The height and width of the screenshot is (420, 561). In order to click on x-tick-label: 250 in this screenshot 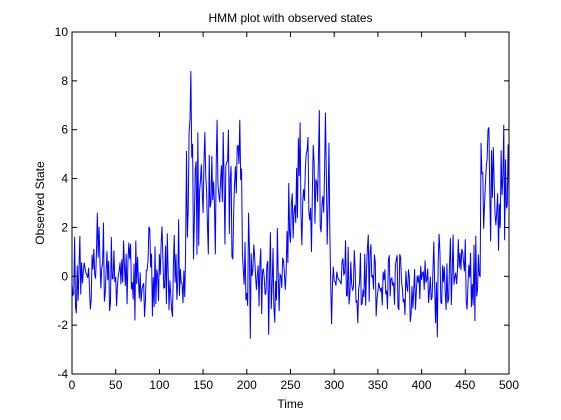, I will do `click(290, 385)`.